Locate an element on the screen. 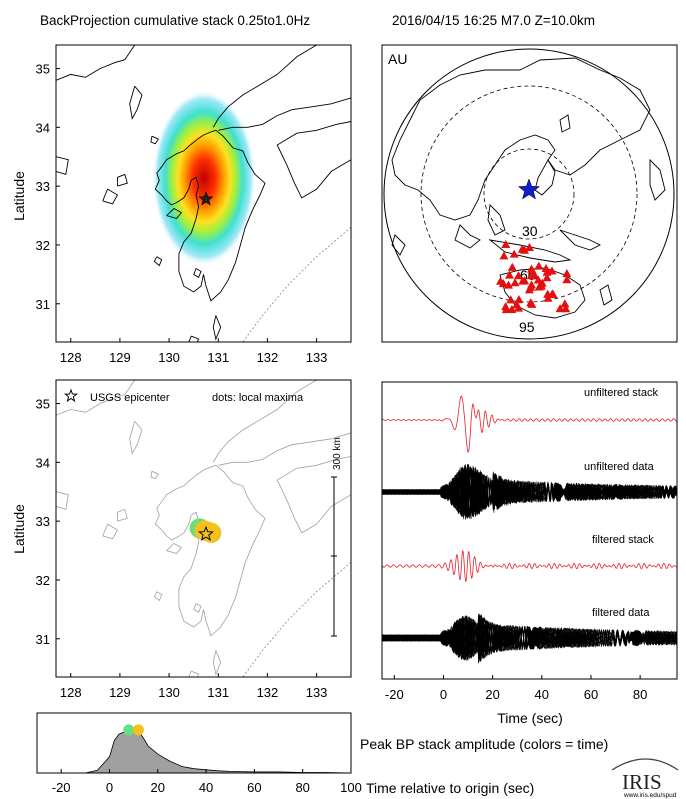  legend-star is located at coordinates (71, 395).